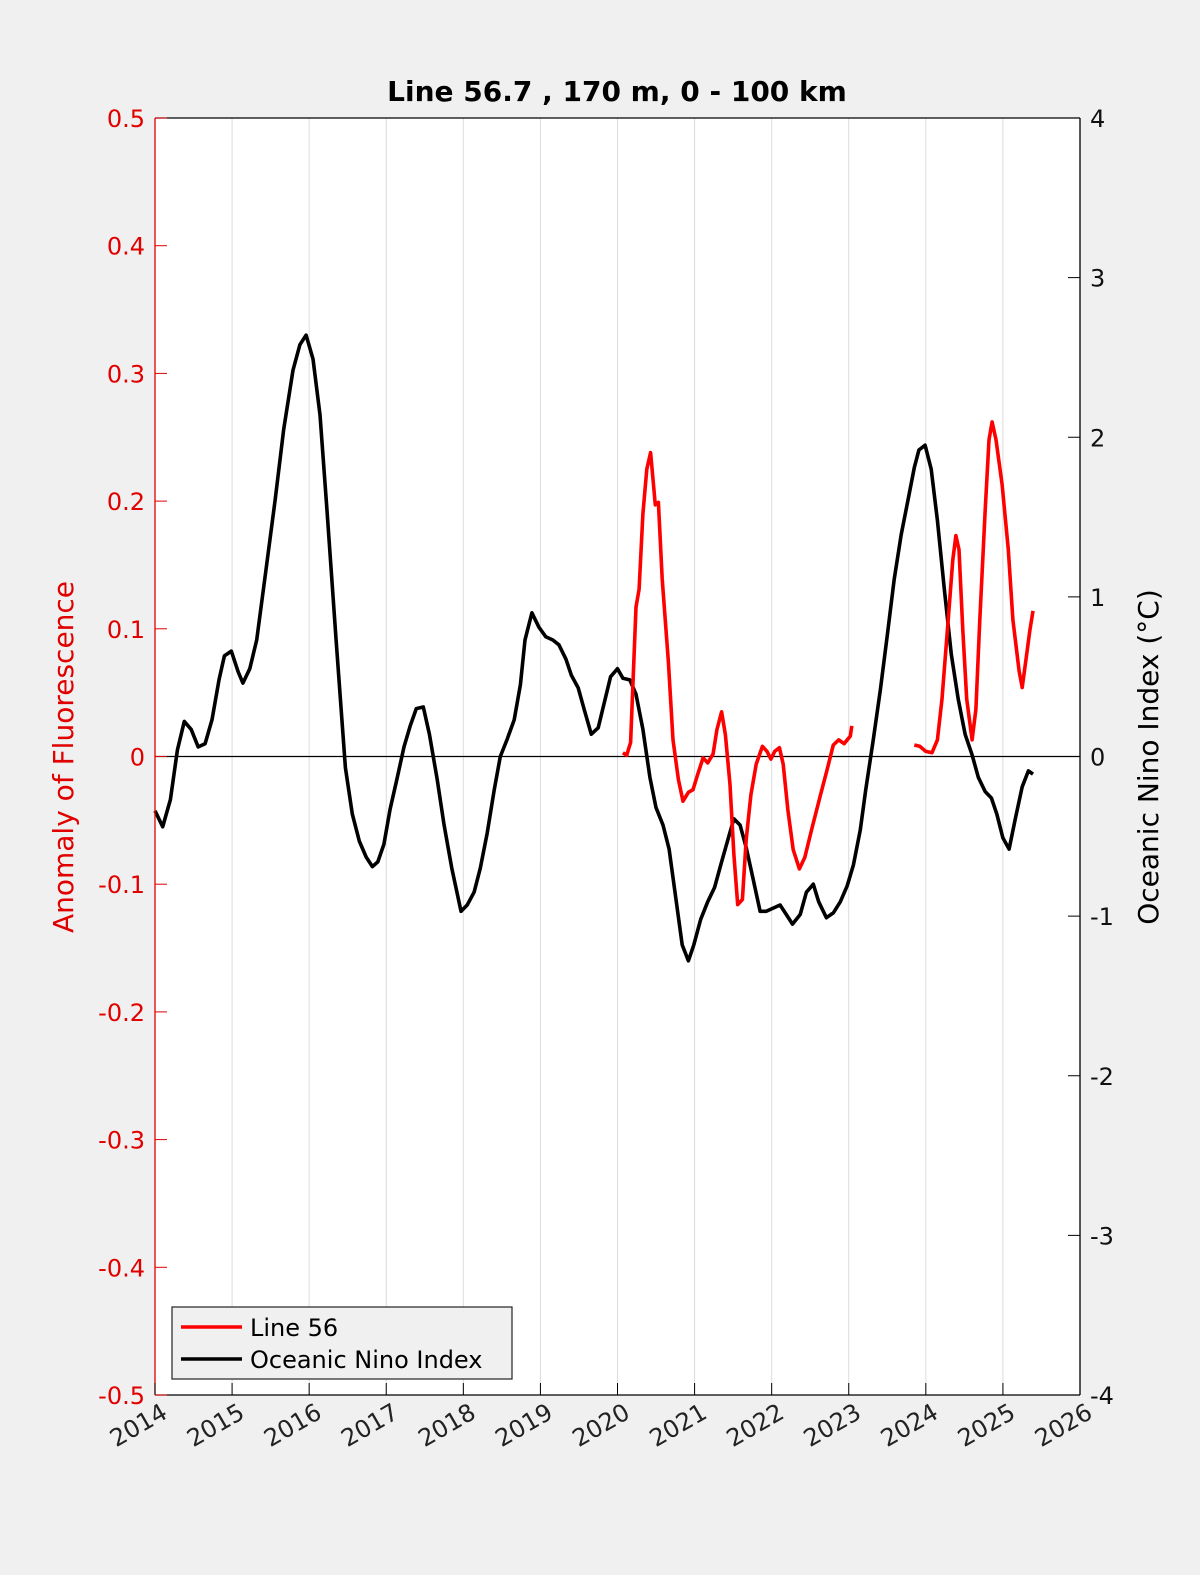 The height and width of the screenshot is (1575, 1200). What do you see at coordinates (1097, 598) in the screenshot?
I see `right-y-tick-label: 1` at bounding box center [1097, 598].